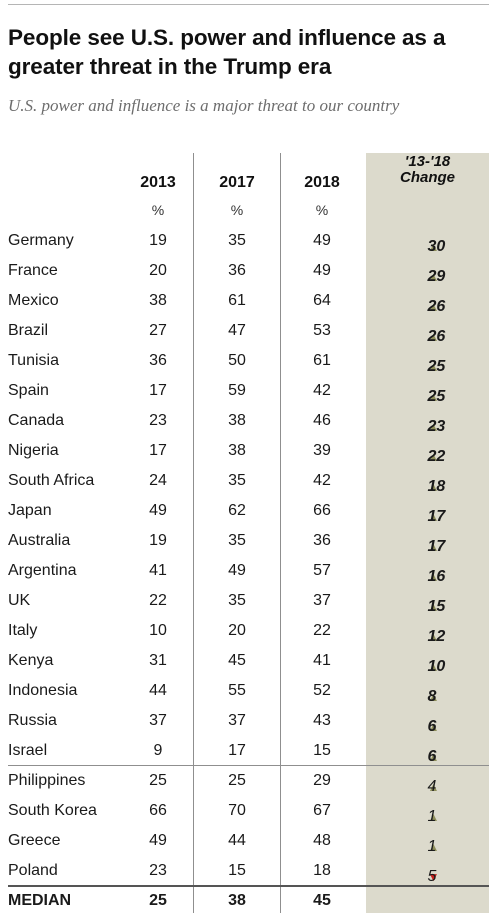 This screenshot has height=916, width=489. What do you see at coordinates (158, 840) in the screenshot?
I see `value-2013: 49` at bounding box center [158, 840].